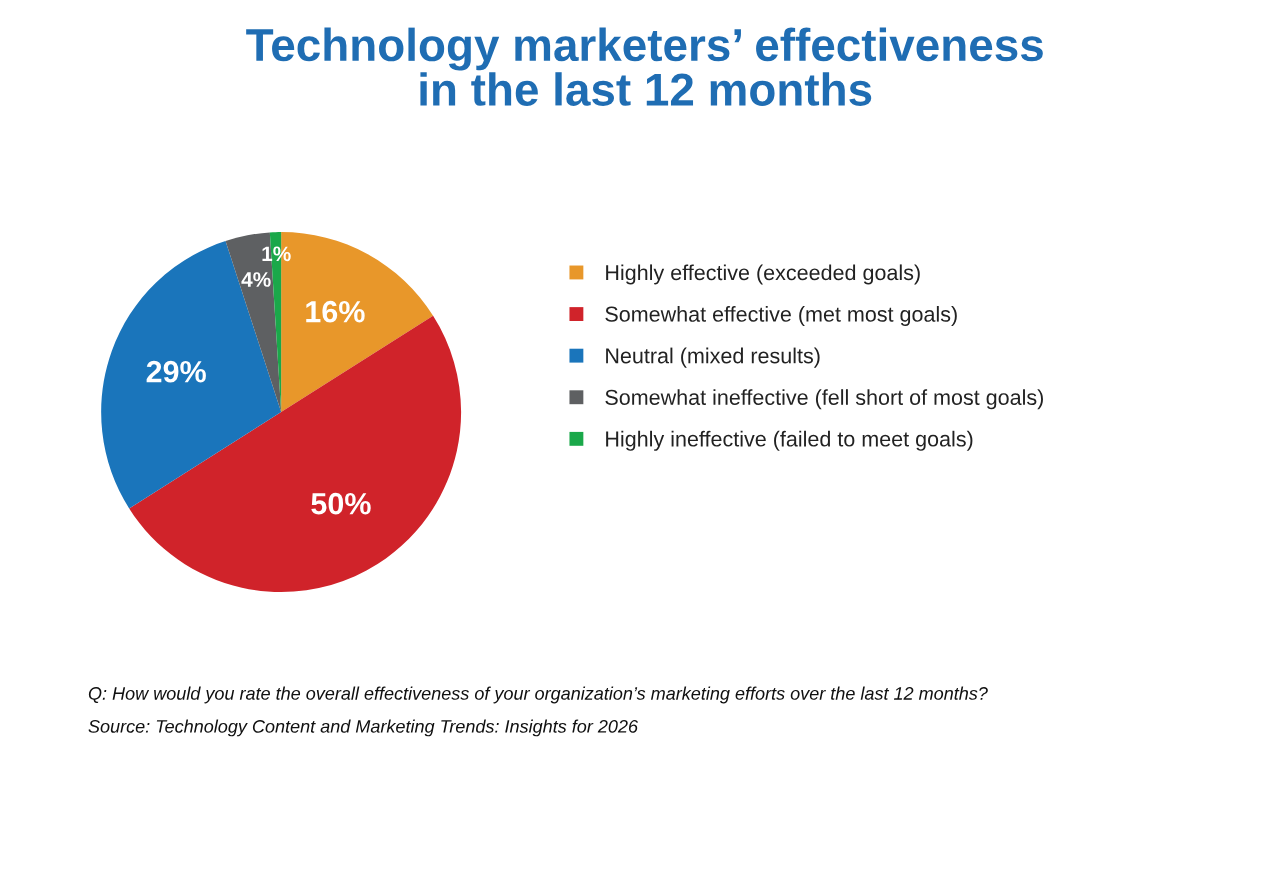  What do you see at coordinates (789, 440) in the screenshot?
I see `legend-label: Highly ineffective (failed to meet goals)` at bounding box center [789, 440].